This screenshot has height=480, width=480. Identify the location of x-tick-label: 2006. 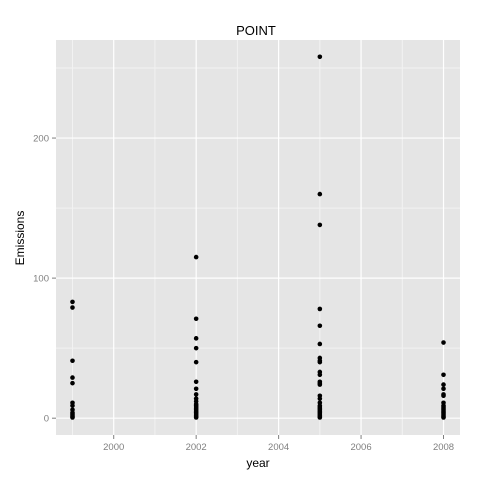
(360, 447).